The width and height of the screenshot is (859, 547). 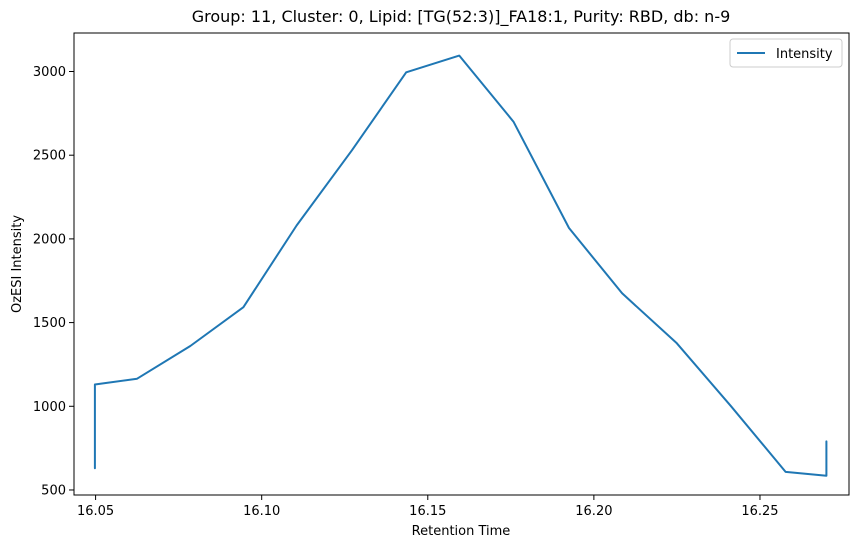 What do you see at coordinates (49, 323) in the screenshot?
I see `y-tick-label: 1500` at bounding box center [49, 323].